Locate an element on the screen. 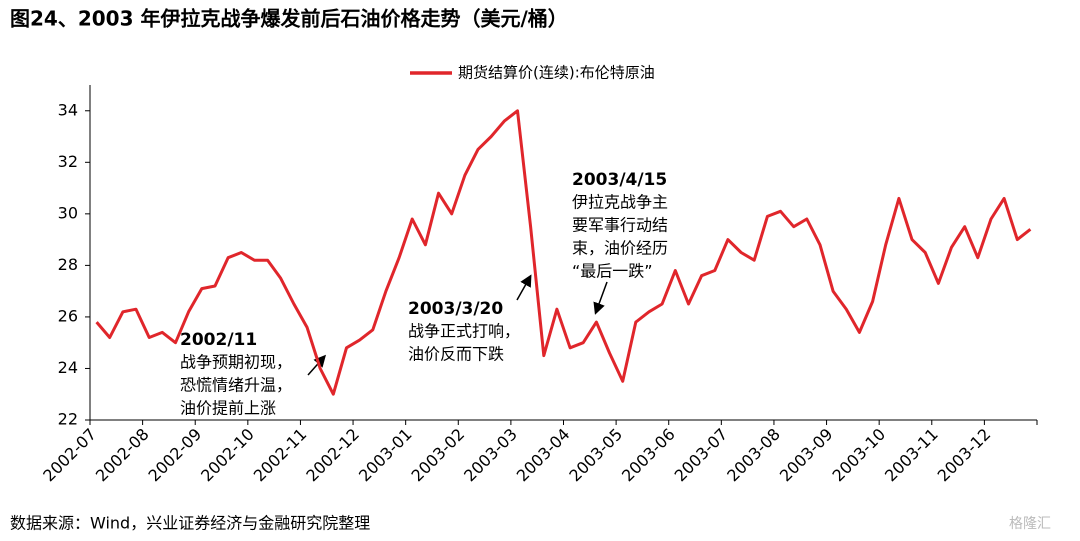 The width and height of the screenshot is (1080, 541). x-tick-label: 2002-12 is located at coordinates (332, 455).